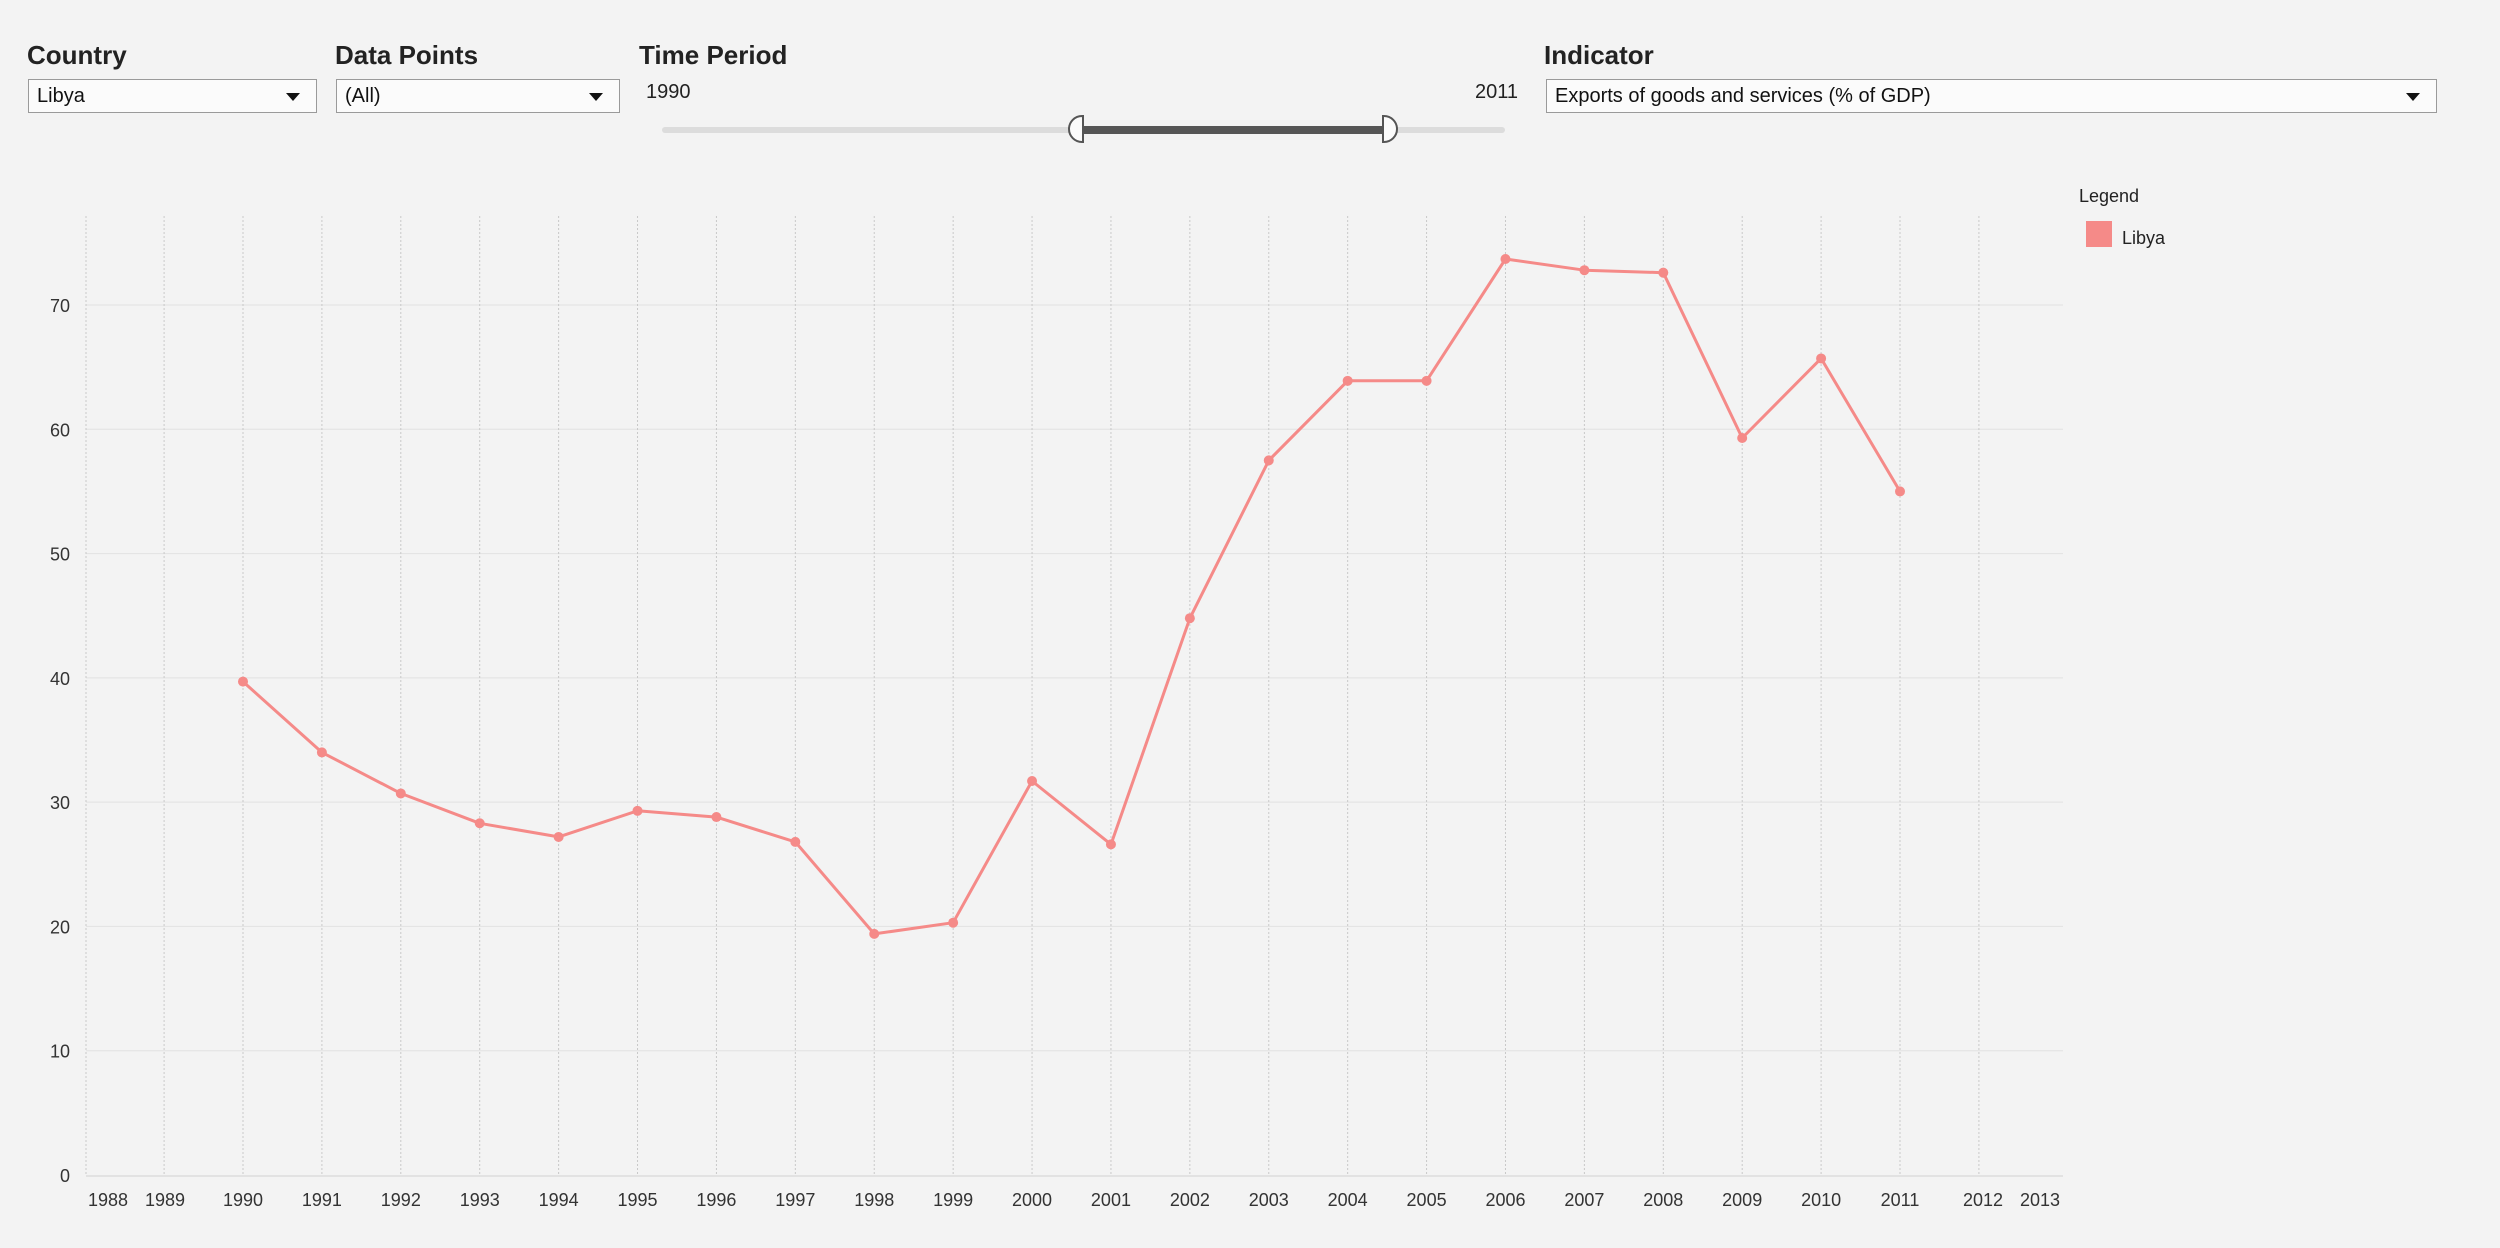 The height and width of the screenshot is (1248, 2500). What do you see at coordinates (1821, 1200) in the screenshot?
I see `x-tick-label: 2010` at bounding box center [1821, 1200].